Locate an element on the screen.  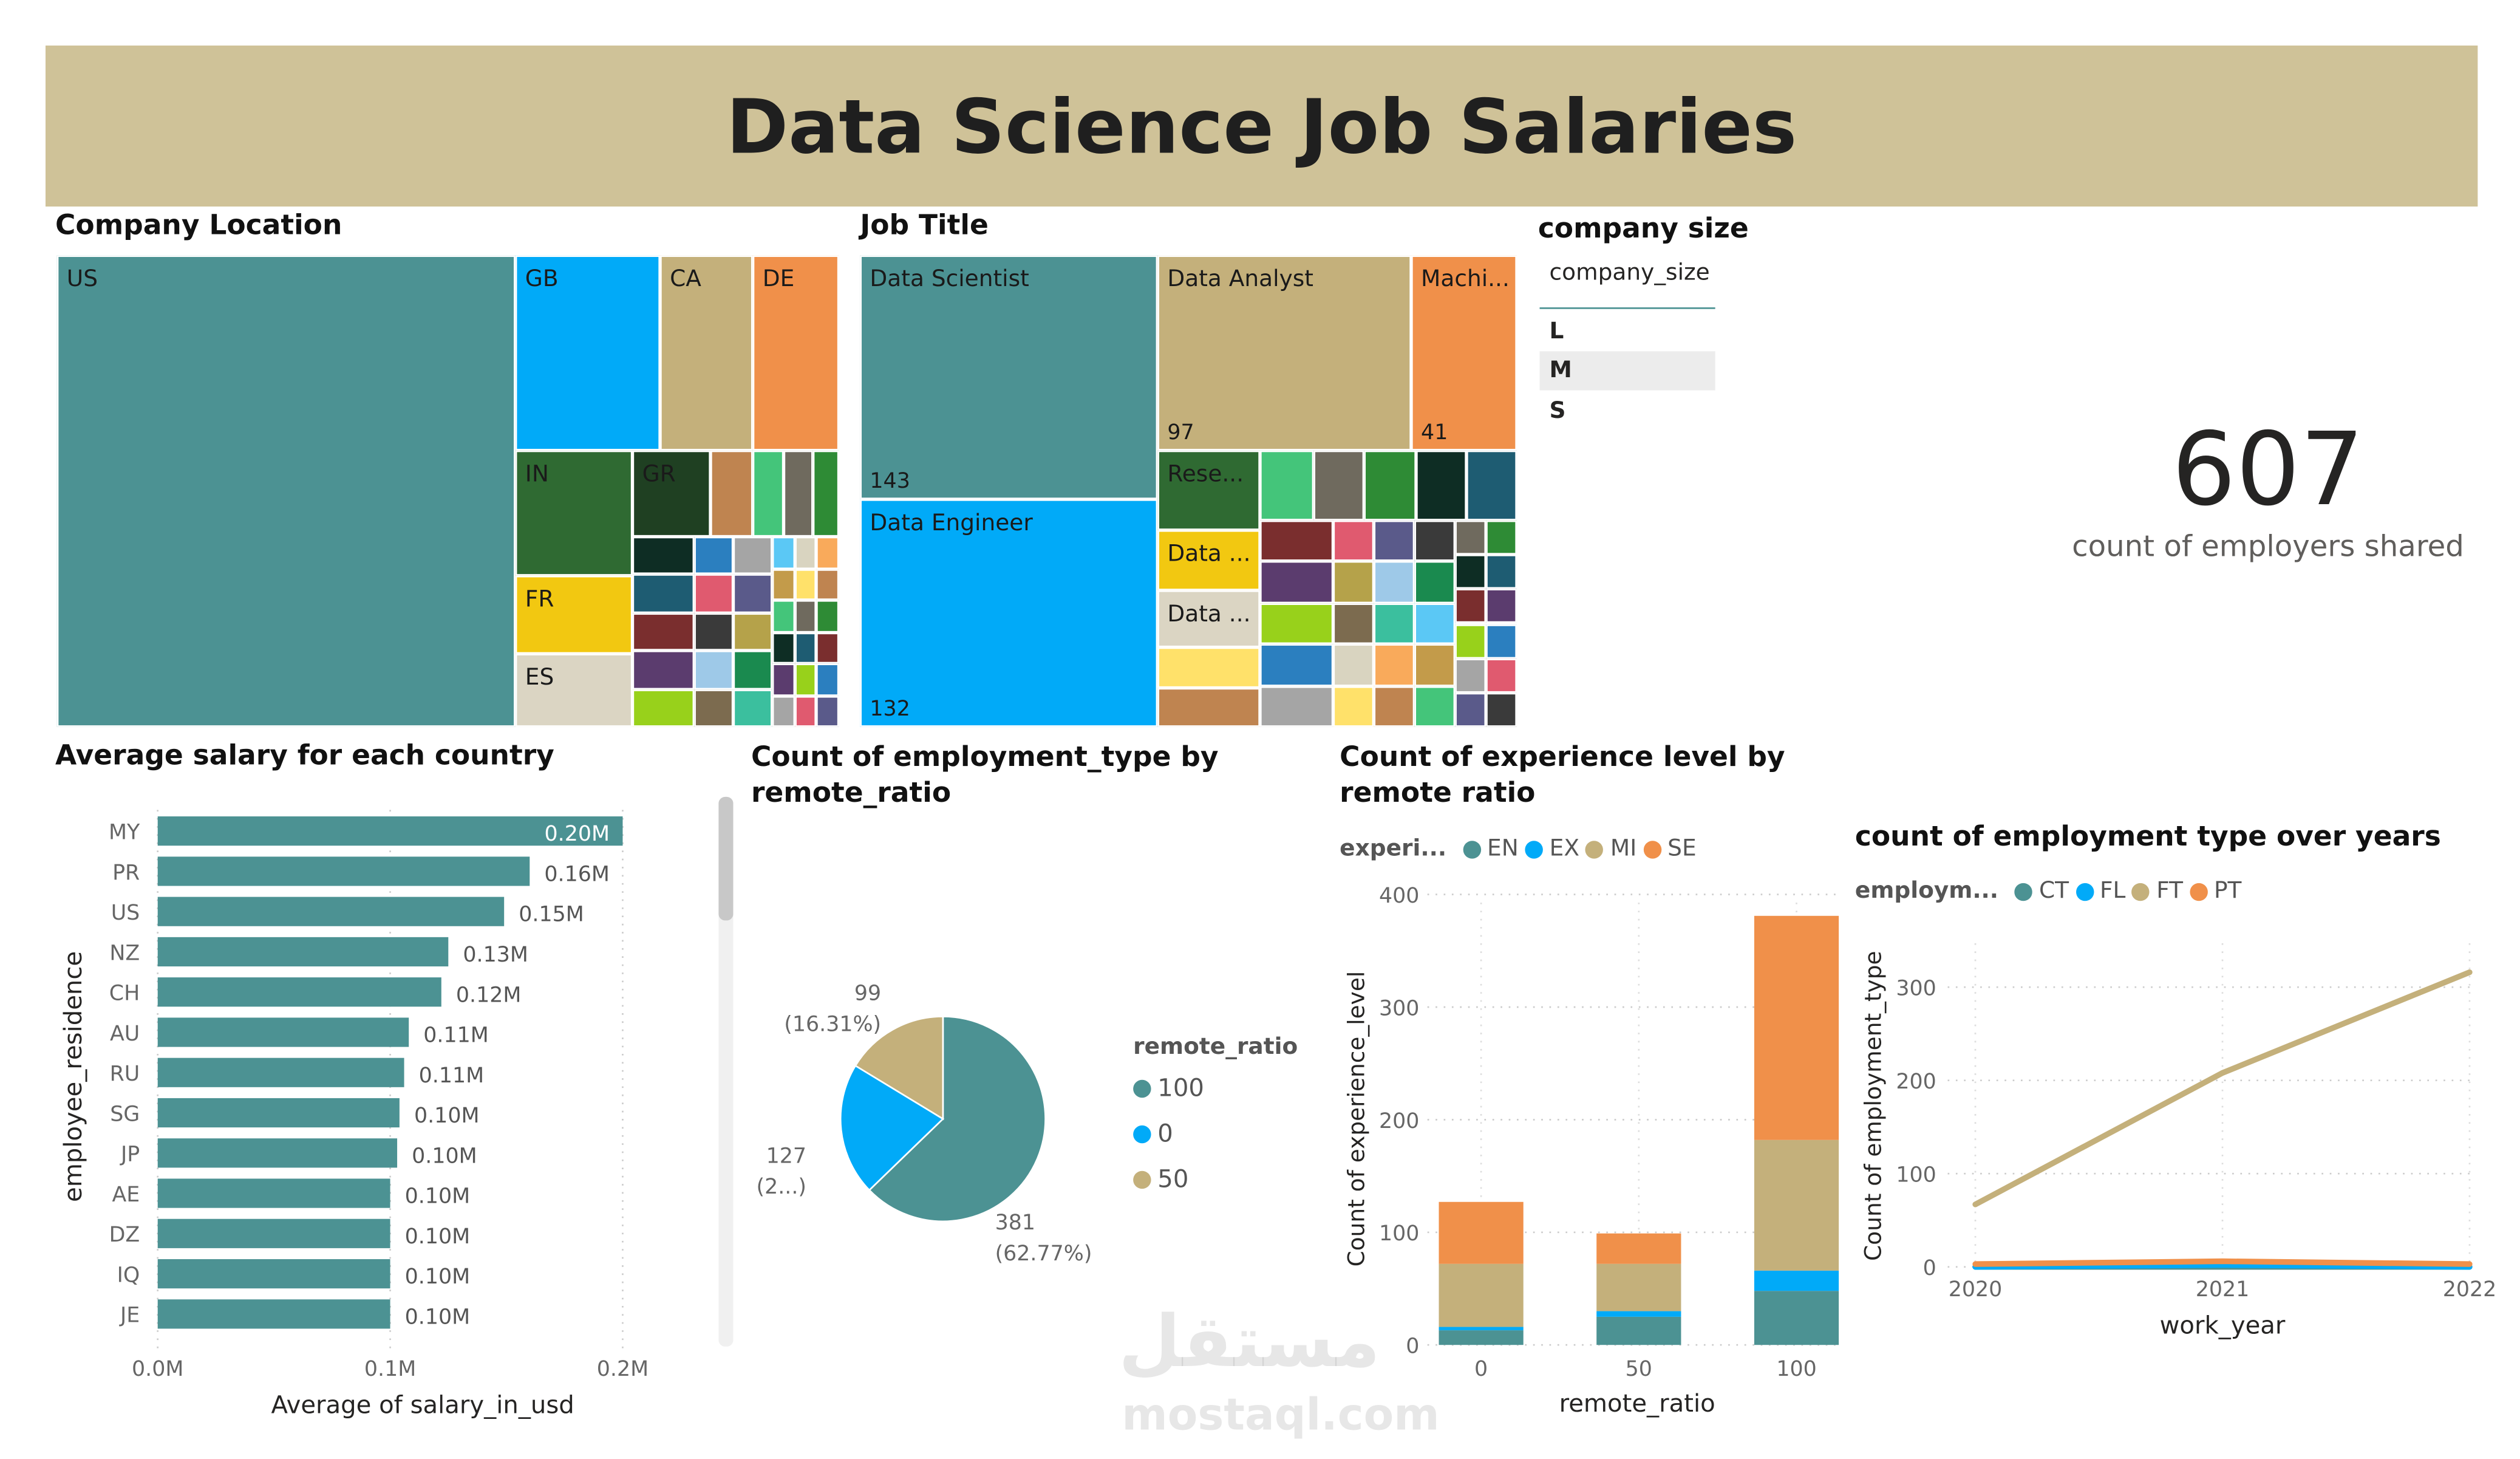
legend-item: PT is located at coordinates (2215, 891).